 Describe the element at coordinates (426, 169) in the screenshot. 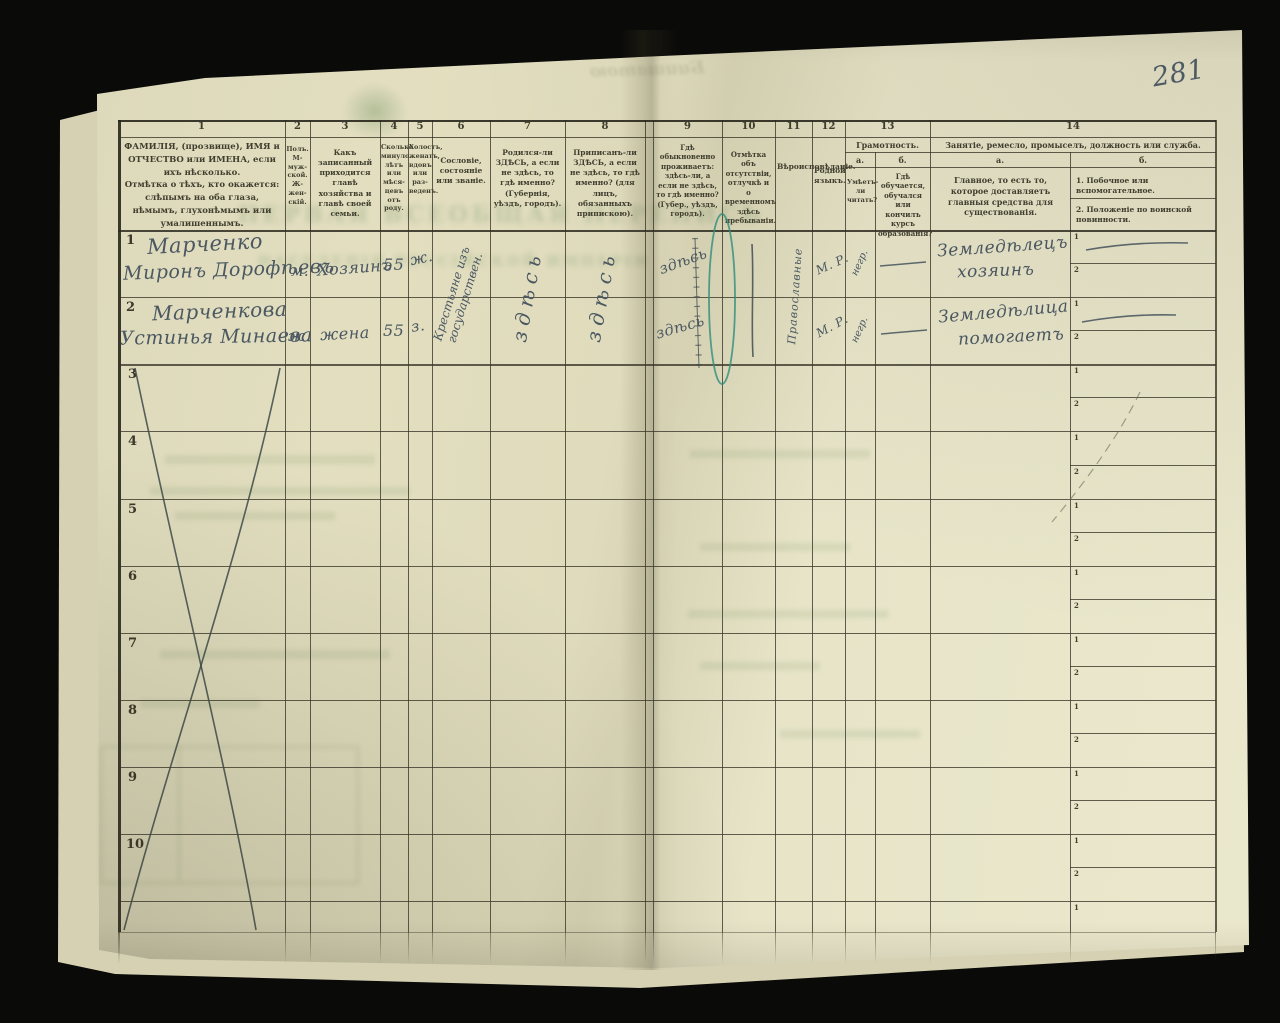

I see `header-col5: Холостъ, женатъ, вдовъ или раз- веденъ.` at that location.